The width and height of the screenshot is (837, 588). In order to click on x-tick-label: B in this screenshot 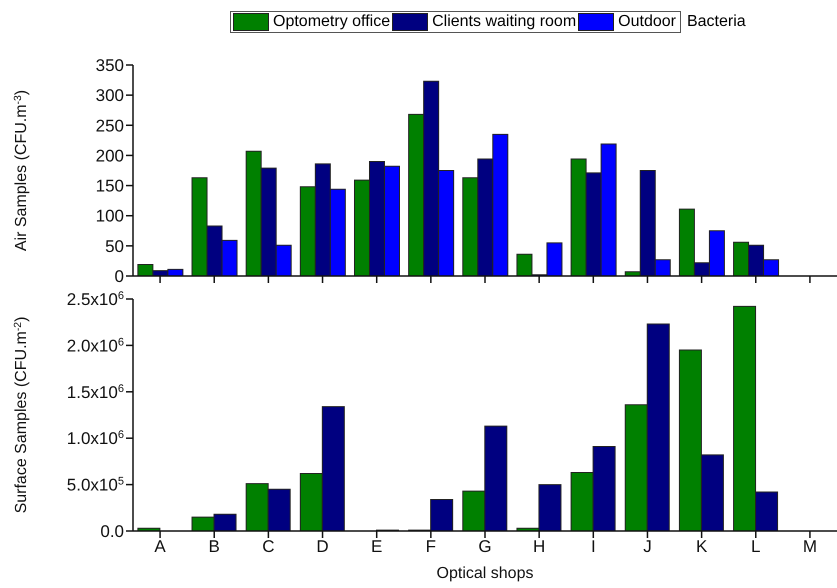, I will do `click(214, 546)`.